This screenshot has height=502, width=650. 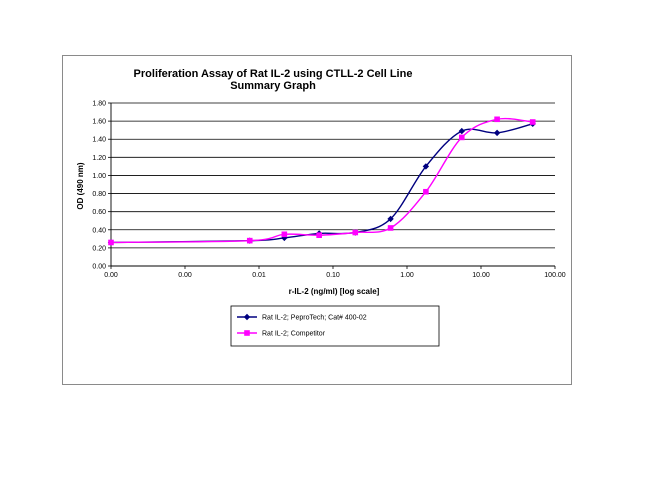 I want to click on y-tick-label: 1.80, so click(x=99, y=104).